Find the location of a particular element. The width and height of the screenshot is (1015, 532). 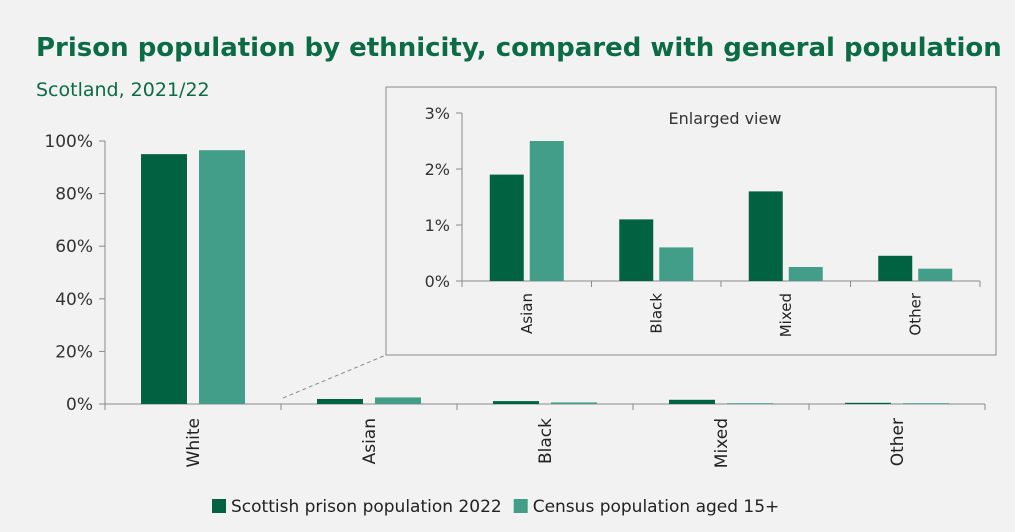

legend-label-series-1: Scottish prison population 2022 is located at coordinates (366, 507).